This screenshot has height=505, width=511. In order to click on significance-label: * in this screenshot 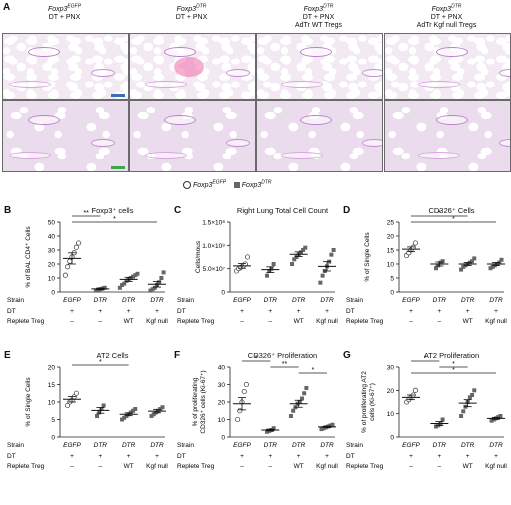, I will do `click(453, 364)`.